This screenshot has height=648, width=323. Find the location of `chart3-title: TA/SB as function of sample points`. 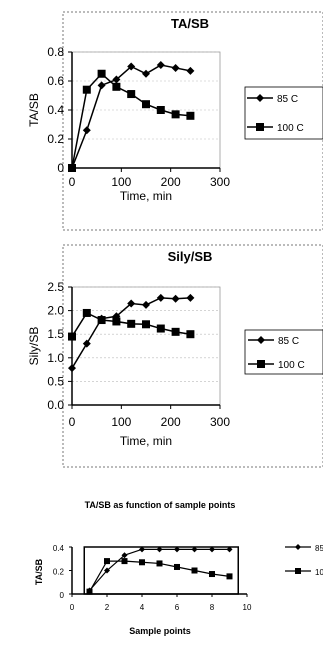

chart3-title: TA/SB as function of sample points is located at coordinates (160, 505).